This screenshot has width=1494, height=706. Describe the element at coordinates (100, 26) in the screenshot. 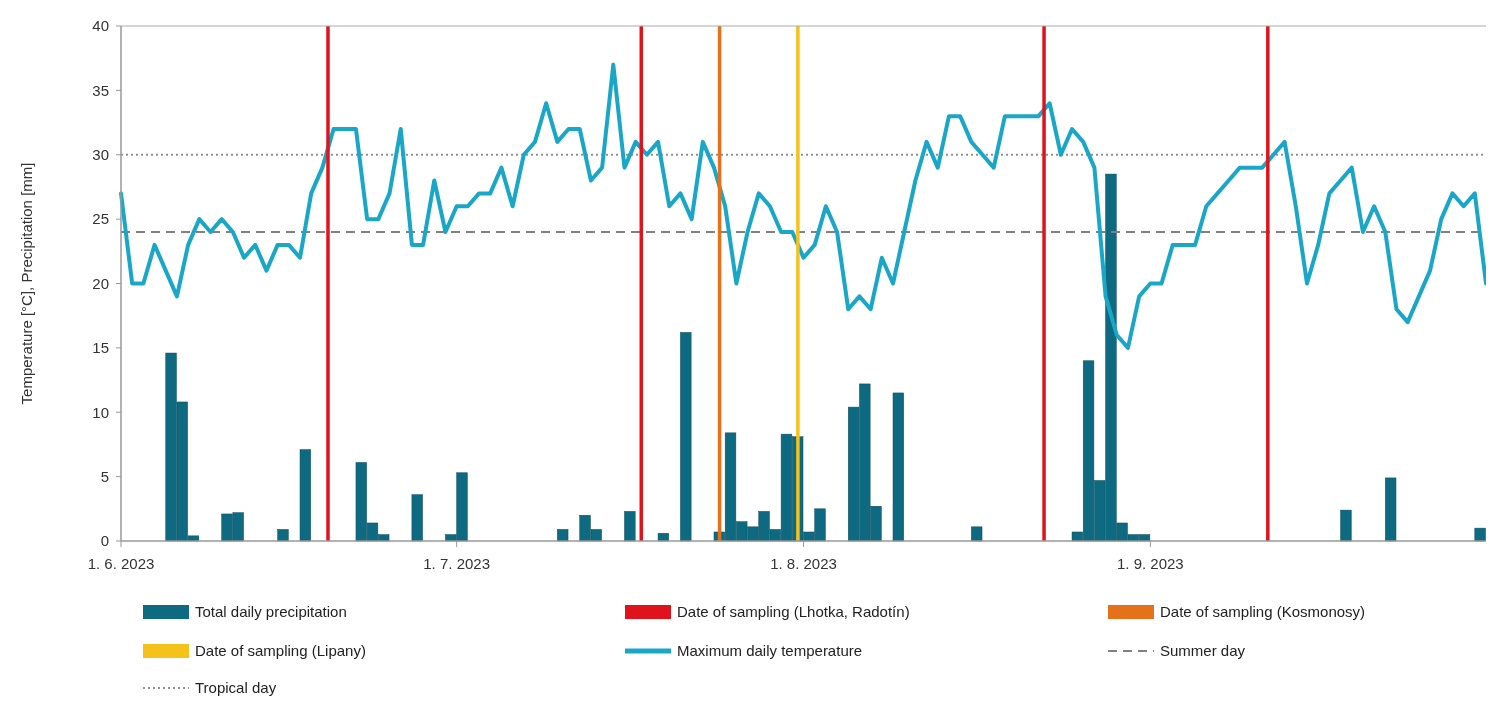

I see `y-tick-label: 40` at that location.